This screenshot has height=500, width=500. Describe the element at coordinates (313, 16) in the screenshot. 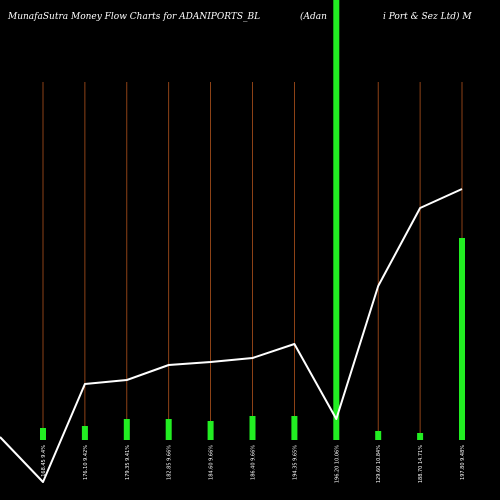

I see `chart-title-middle: (Adan` at that location.